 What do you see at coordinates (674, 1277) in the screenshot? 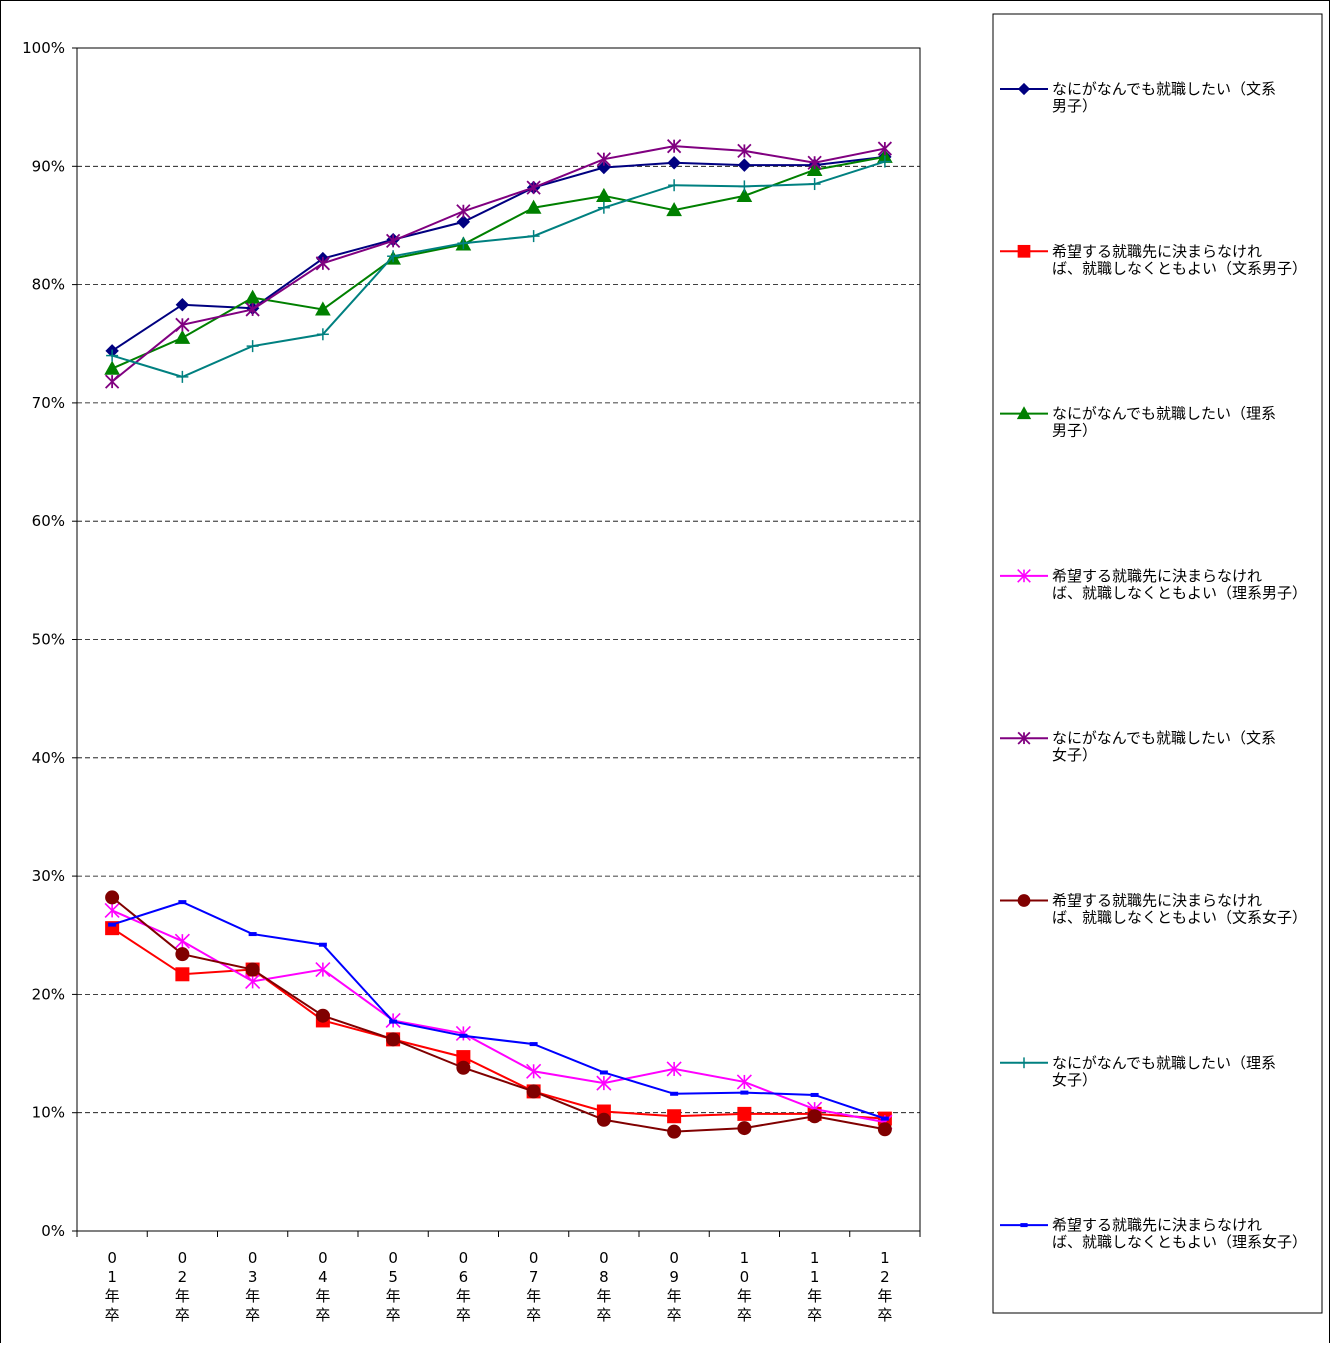
I see `x-tick-label: 9` at bounding box center [674, 1277].